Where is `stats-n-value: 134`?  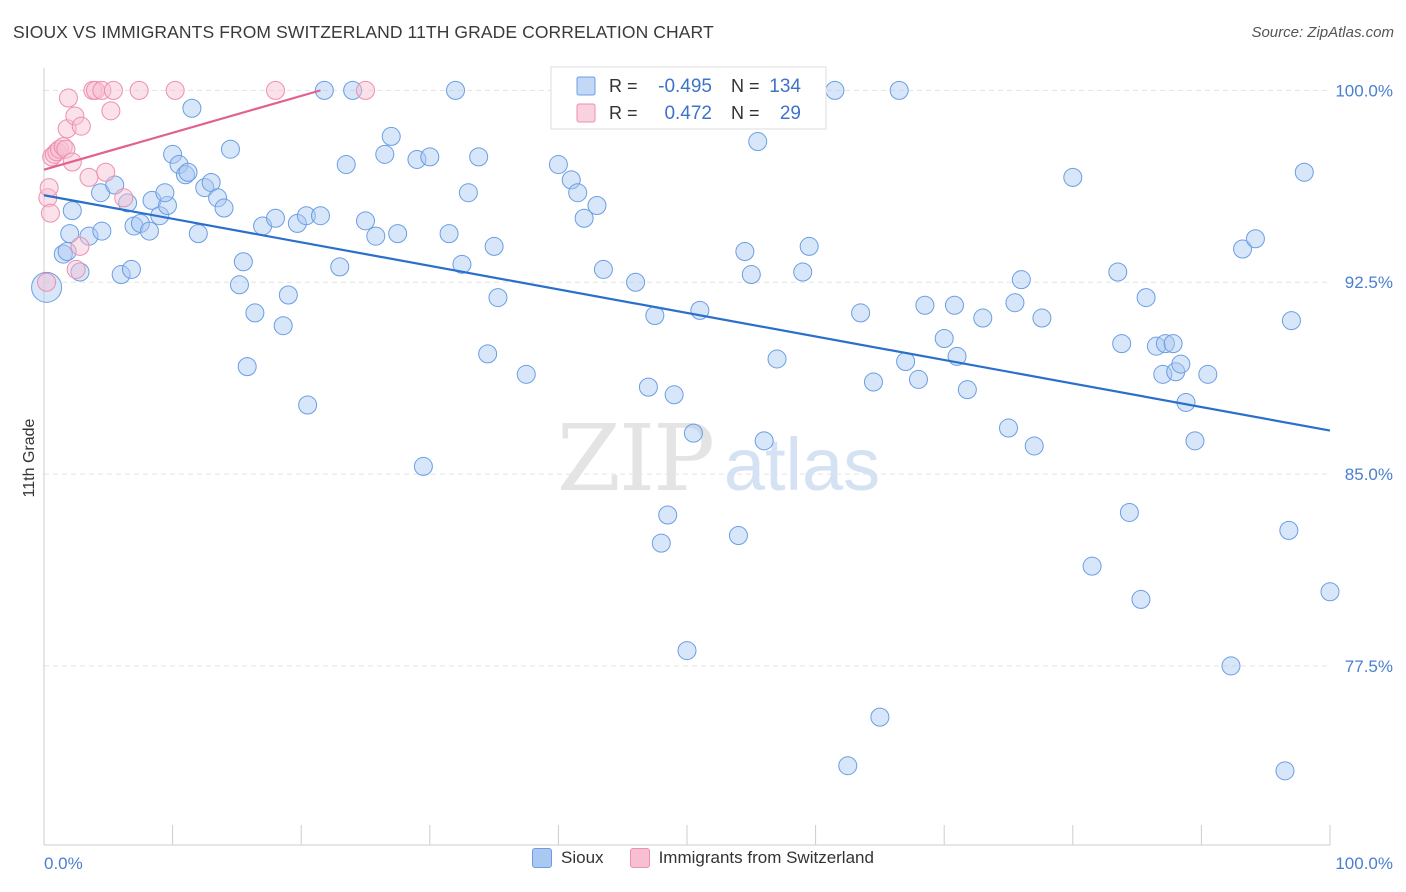
stats-n-value: 134 is located at coordinates (785, 86).